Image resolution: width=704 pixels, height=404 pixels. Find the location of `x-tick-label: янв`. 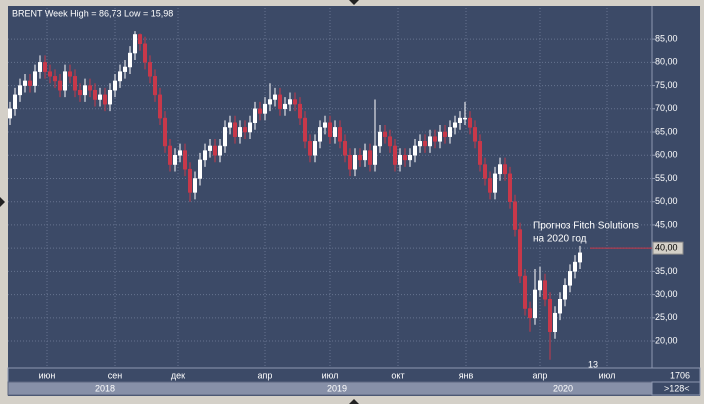

x-tick-label: янв is located at coordinates (466, 375).